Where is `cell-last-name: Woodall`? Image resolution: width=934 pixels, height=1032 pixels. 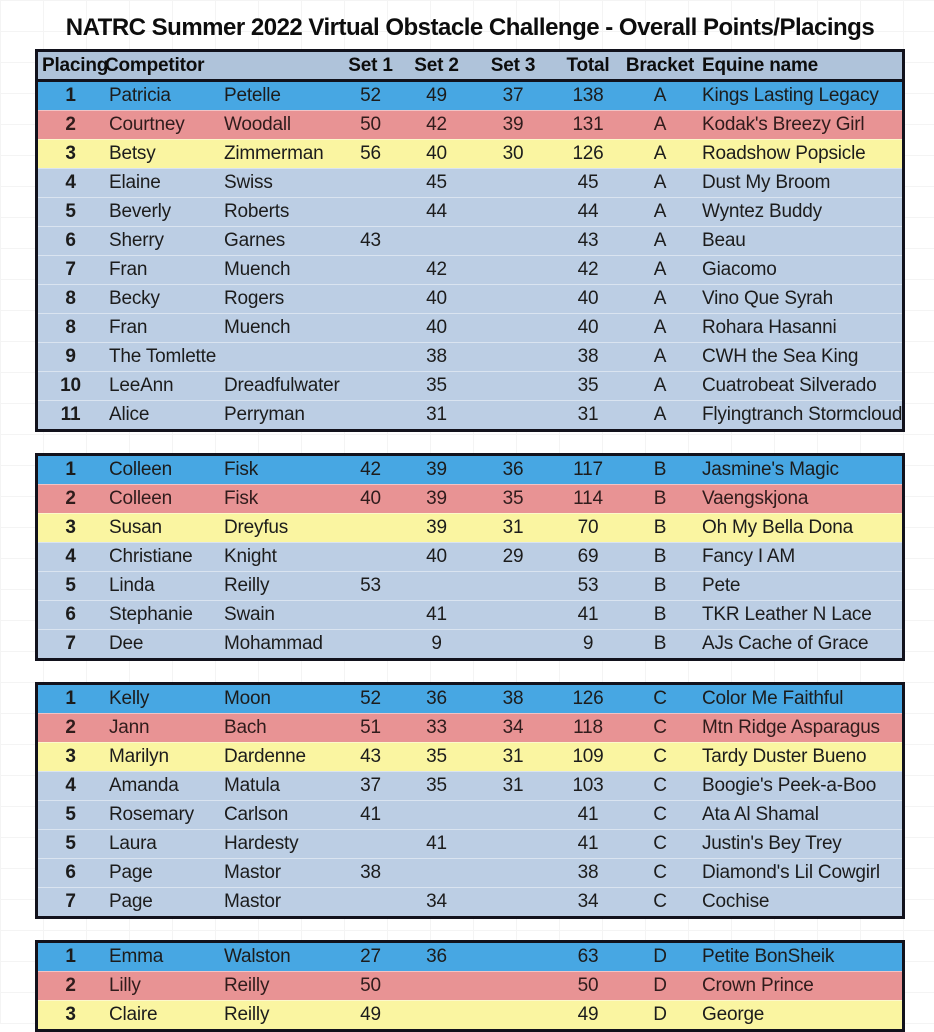 cell-last-name: Woodall is located at coordinates (257, 124).